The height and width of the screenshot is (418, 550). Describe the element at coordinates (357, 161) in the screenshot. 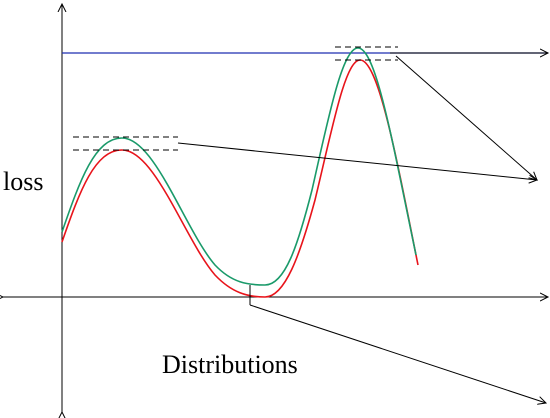

I see `arrow-from-peak1` at that location.